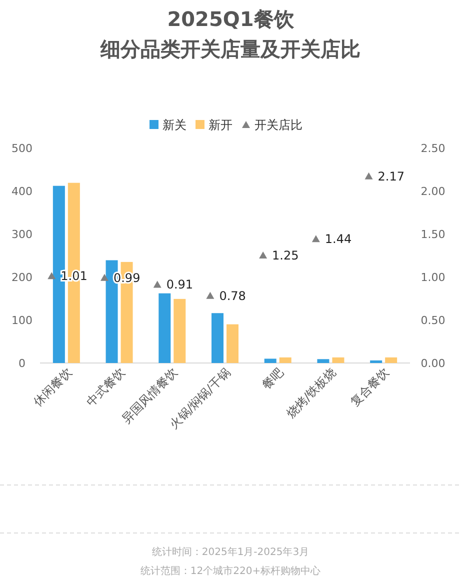 Image resolution: width=461 pixels, height=584 pixels. What do you see at coordinates (311, 392) in the screenshot?
I see `x-tick-label: 烧烤/铁板烧` at bounding box center [311, 392].